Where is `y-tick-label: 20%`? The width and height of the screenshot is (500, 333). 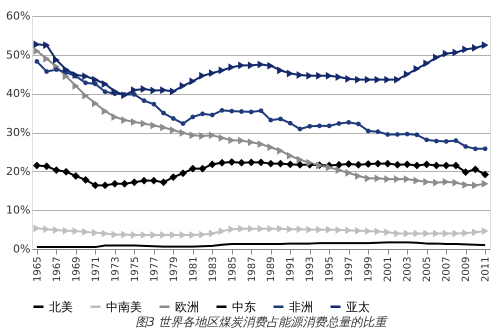 y-tick-label: 20% is located at coordinates (18, 171).